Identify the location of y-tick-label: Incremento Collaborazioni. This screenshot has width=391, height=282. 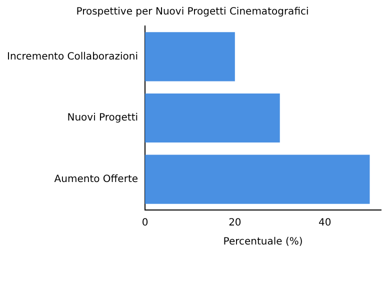
(72, 56).